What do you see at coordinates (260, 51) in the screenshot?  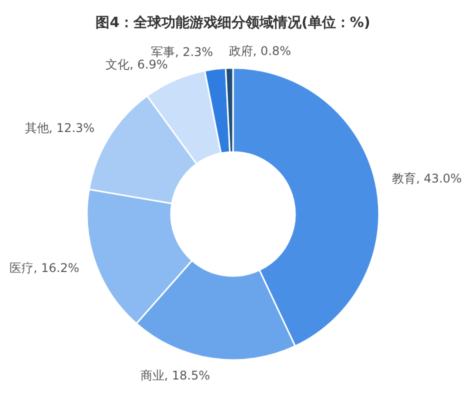 I see `slice-label: 政府, 0.8%` at bounding box center [260, 51].